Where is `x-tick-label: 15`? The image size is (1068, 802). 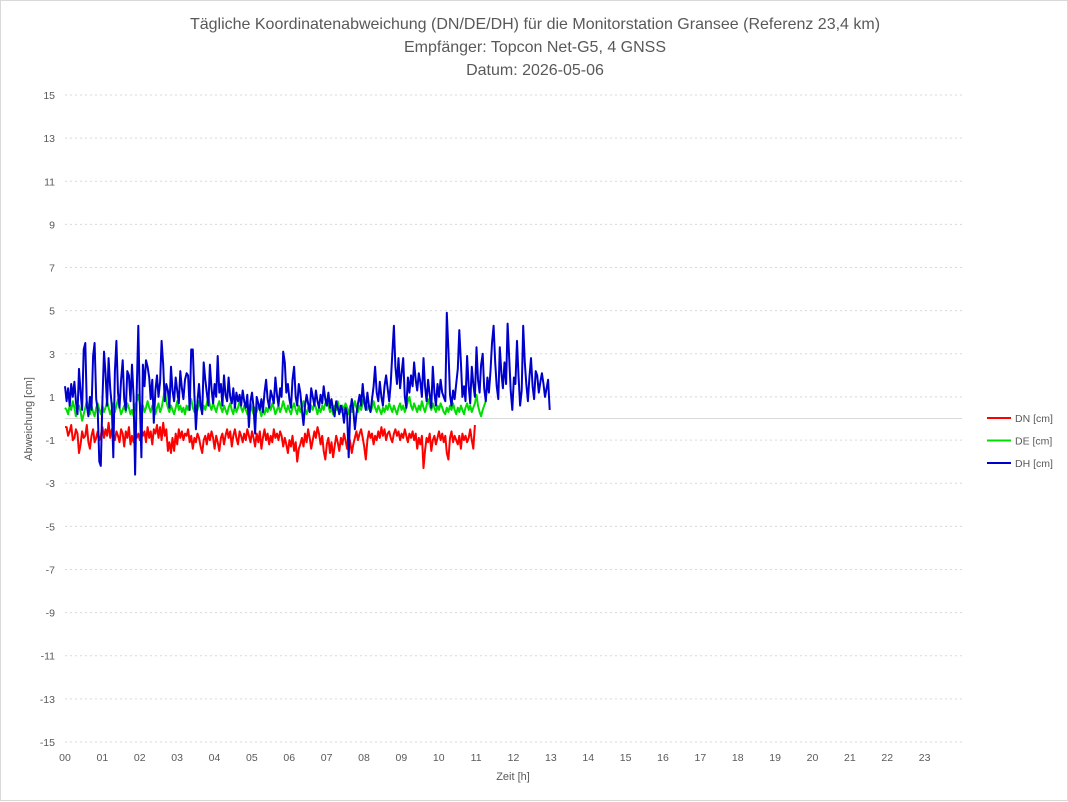
x-tick-label: 15 is located at coordinates (626, 758).